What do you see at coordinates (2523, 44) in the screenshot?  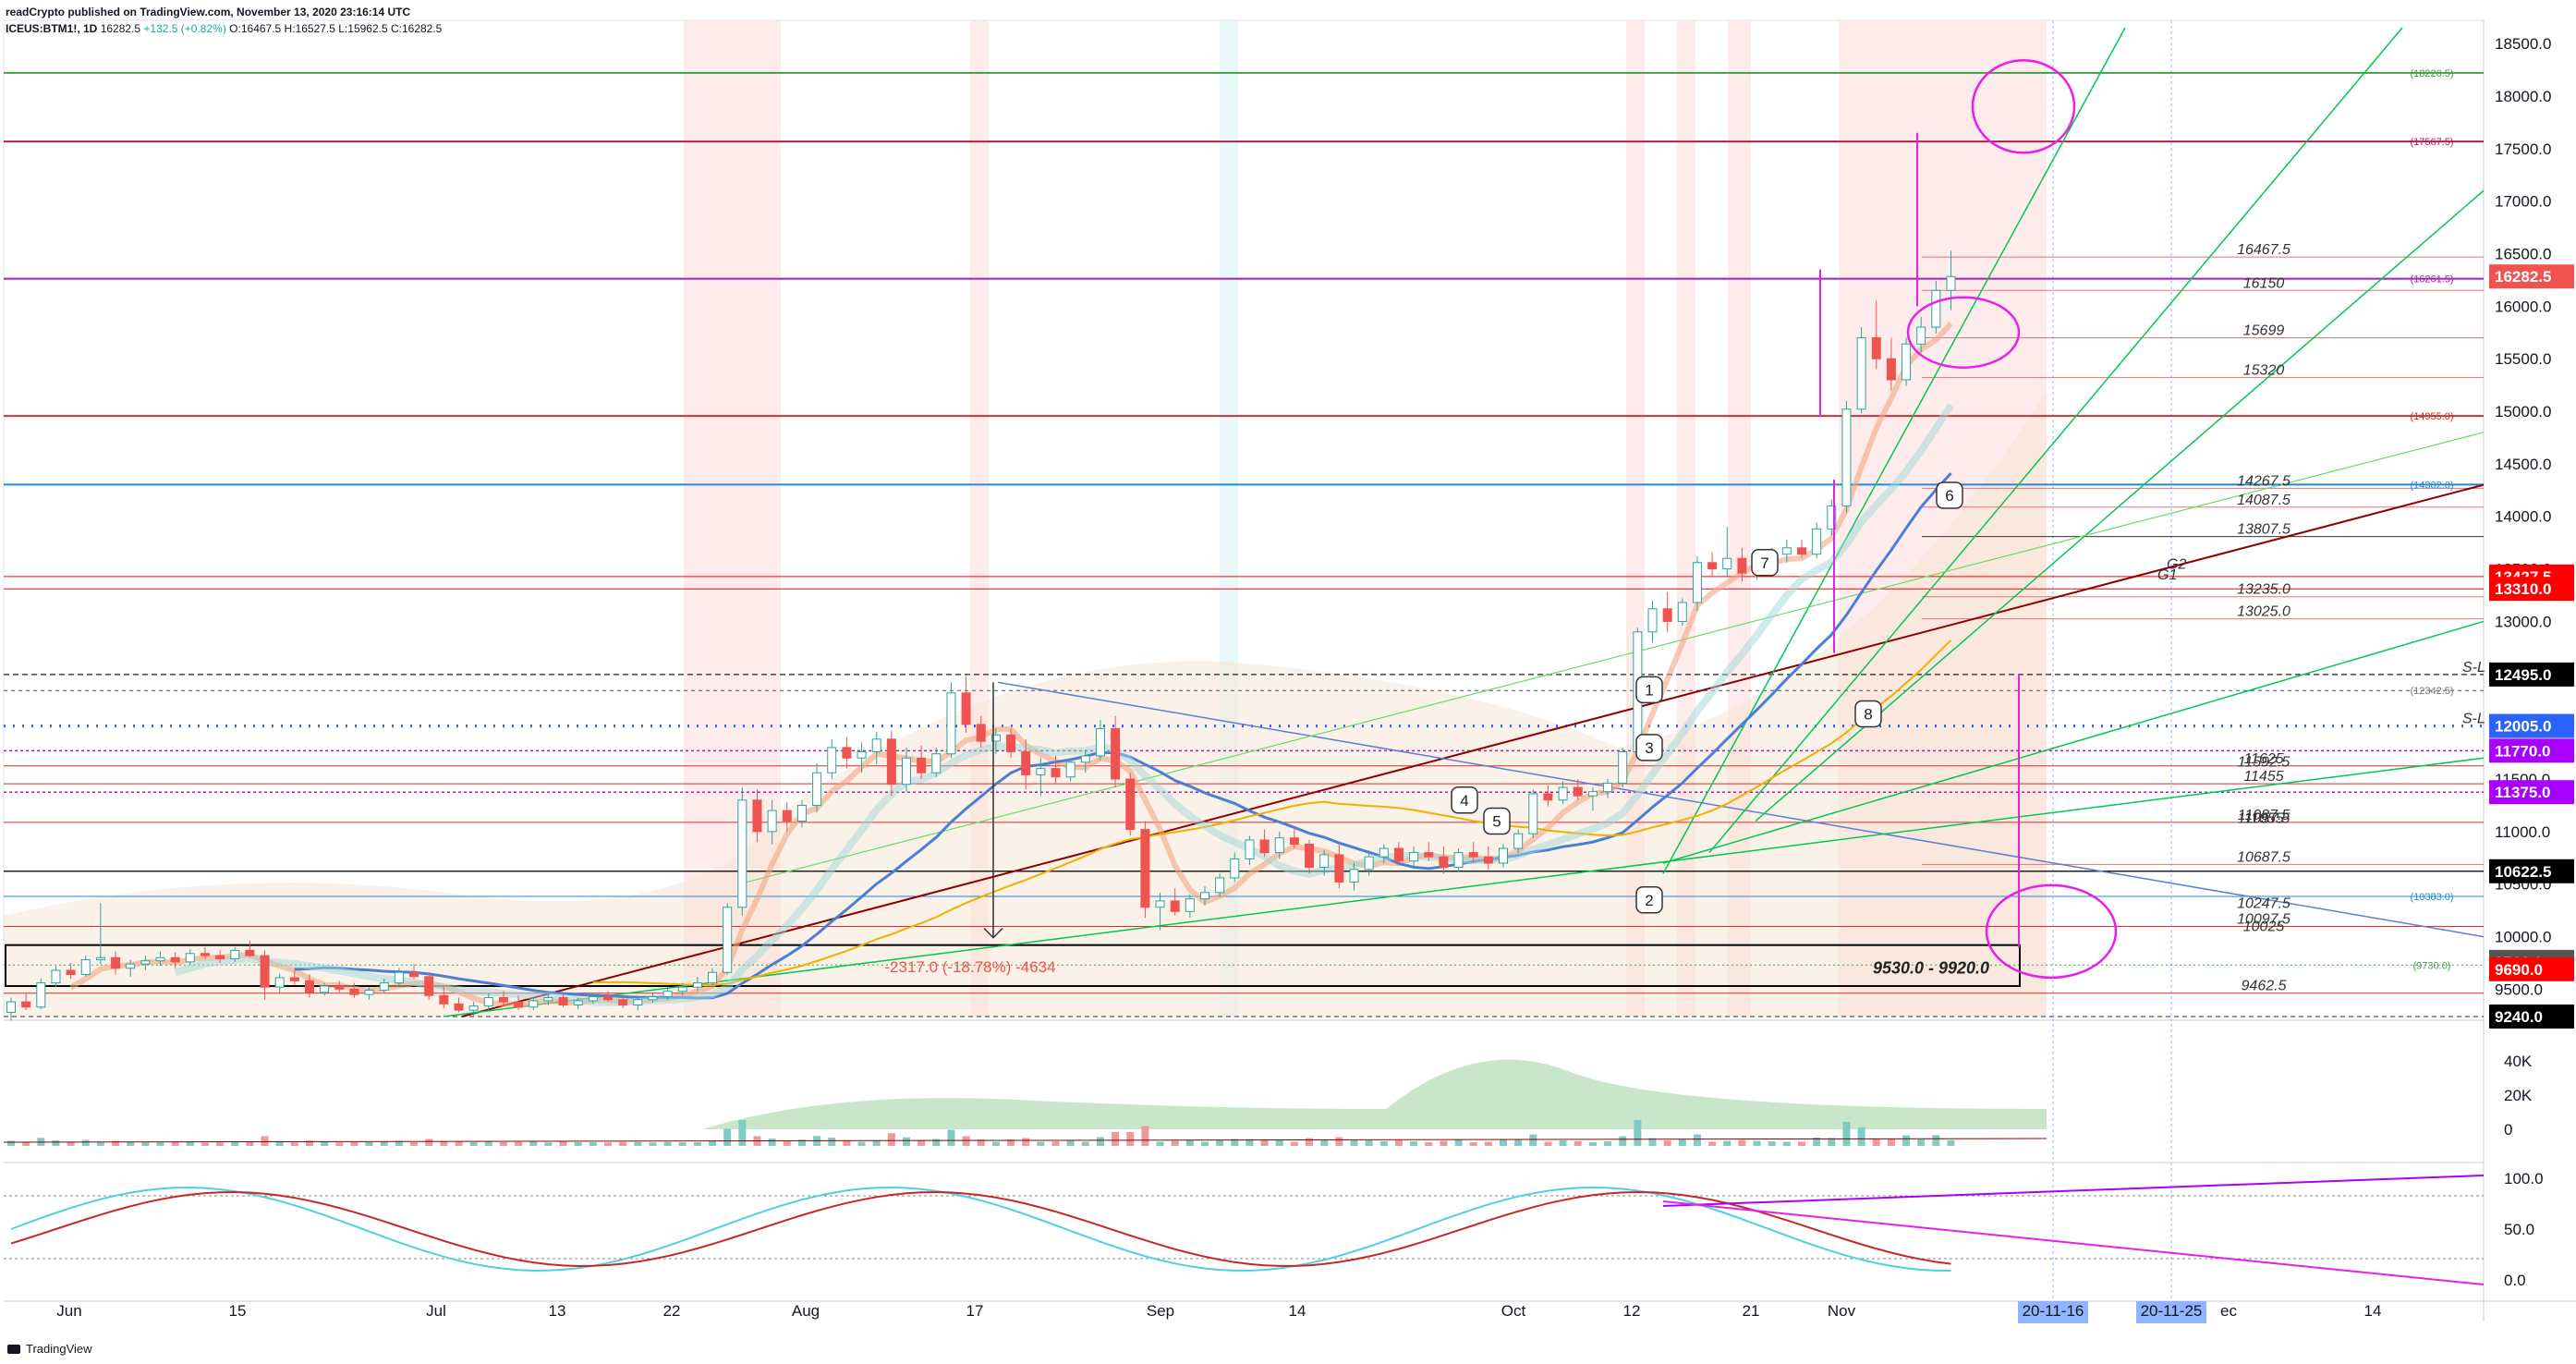 I see `price-tick: 18500.0` at bounding box center [2523, 44].